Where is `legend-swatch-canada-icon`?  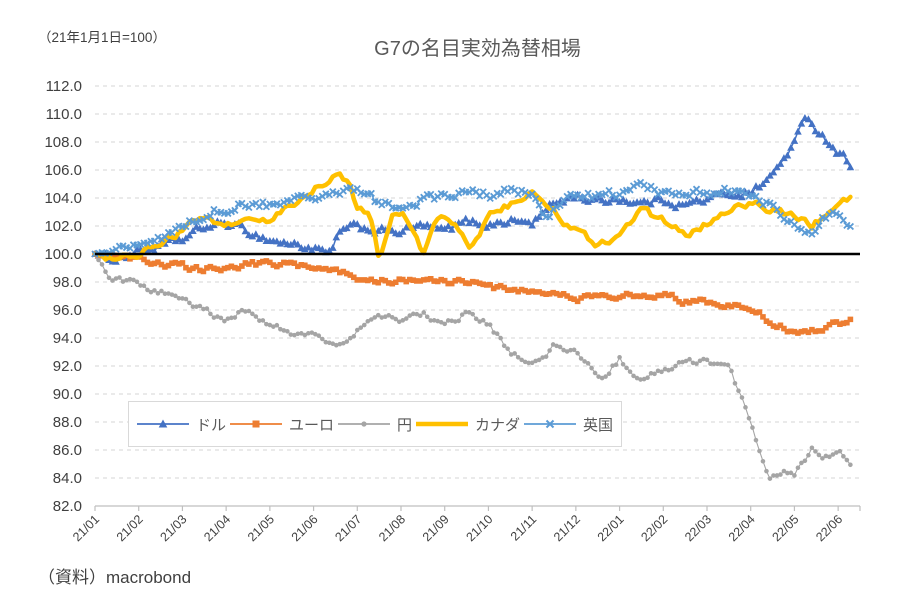 legend-swatch-canada-icon is located at coordinates (441, 424).